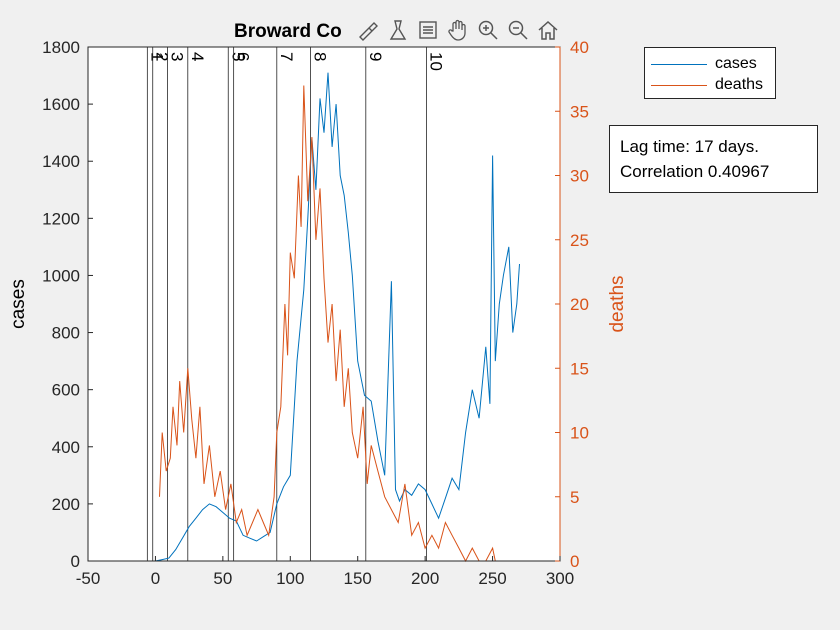  Describe the element at coordinates (197, 56) in the screenshot. I see `event-label-4: 4` at that location.